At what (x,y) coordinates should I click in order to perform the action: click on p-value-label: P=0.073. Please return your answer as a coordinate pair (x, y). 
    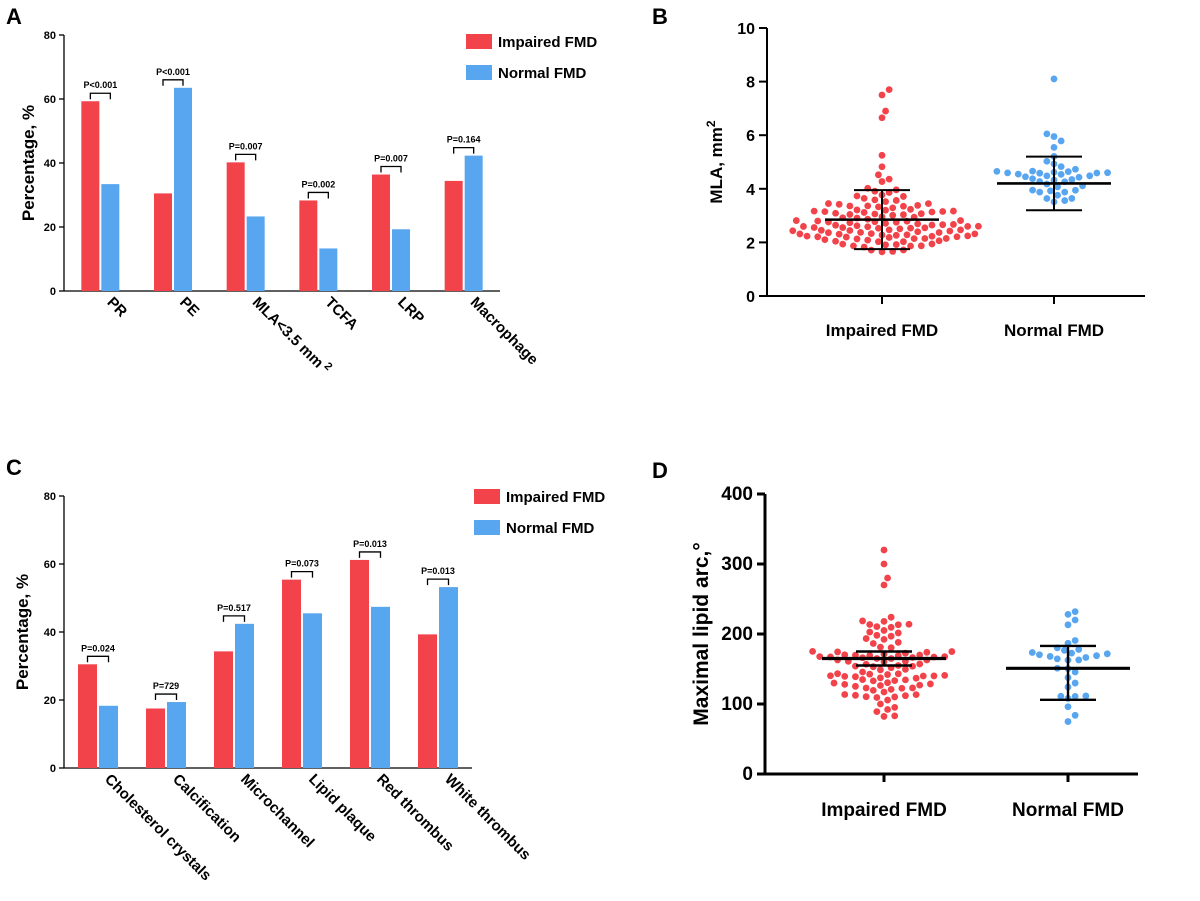
    Looking at the image, I should click on (302, 564).